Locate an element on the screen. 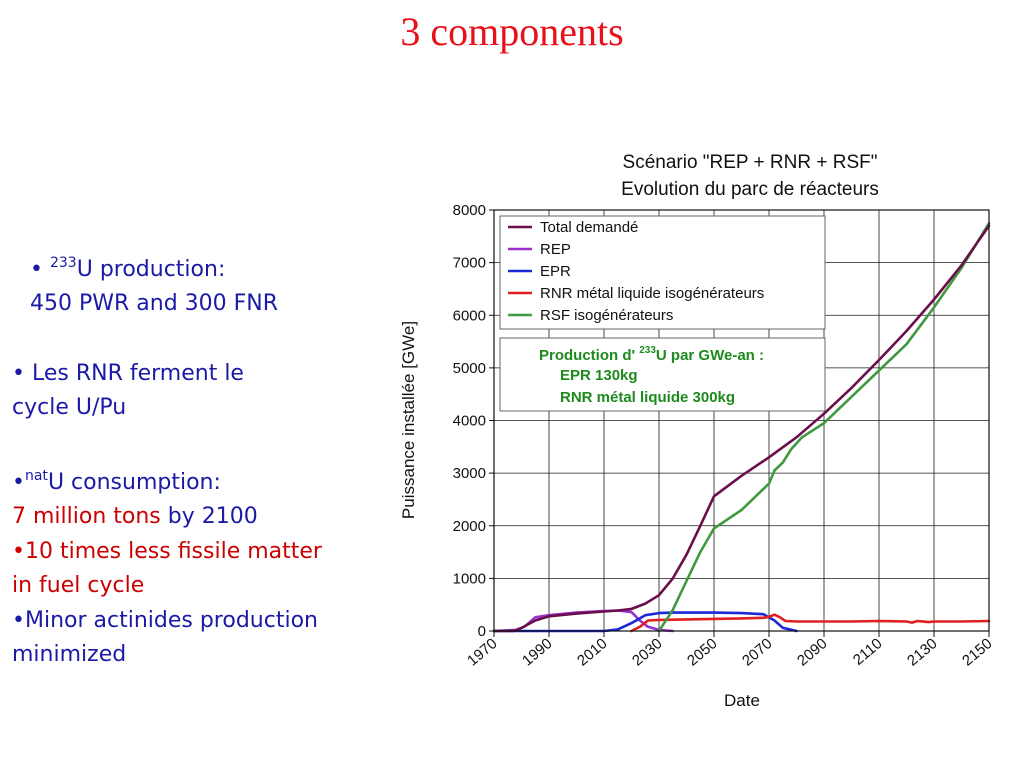 The width and height of the screenshot is (1024, 768). y-tick-label: 7000 is located at coordinates (469, 263).